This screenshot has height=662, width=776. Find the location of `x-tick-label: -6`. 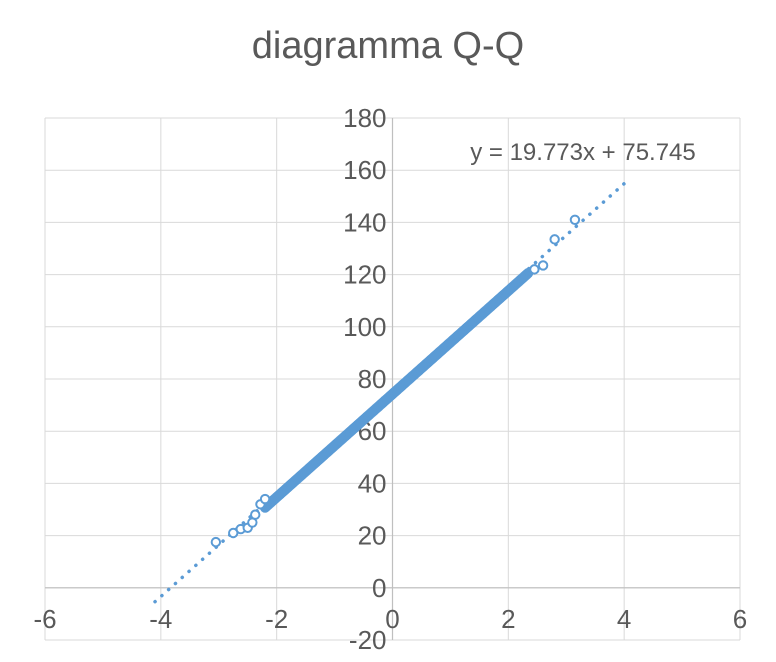

x-tick-label: -6 is located at coordinates (44, 619).